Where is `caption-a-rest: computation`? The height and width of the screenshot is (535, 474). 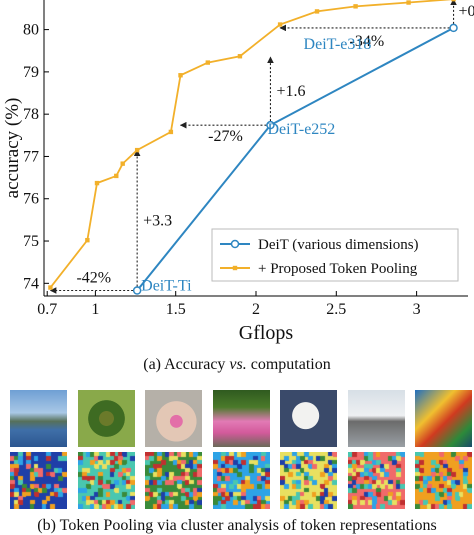 caption-a-rest: computation is located at coordinates (288, 364).